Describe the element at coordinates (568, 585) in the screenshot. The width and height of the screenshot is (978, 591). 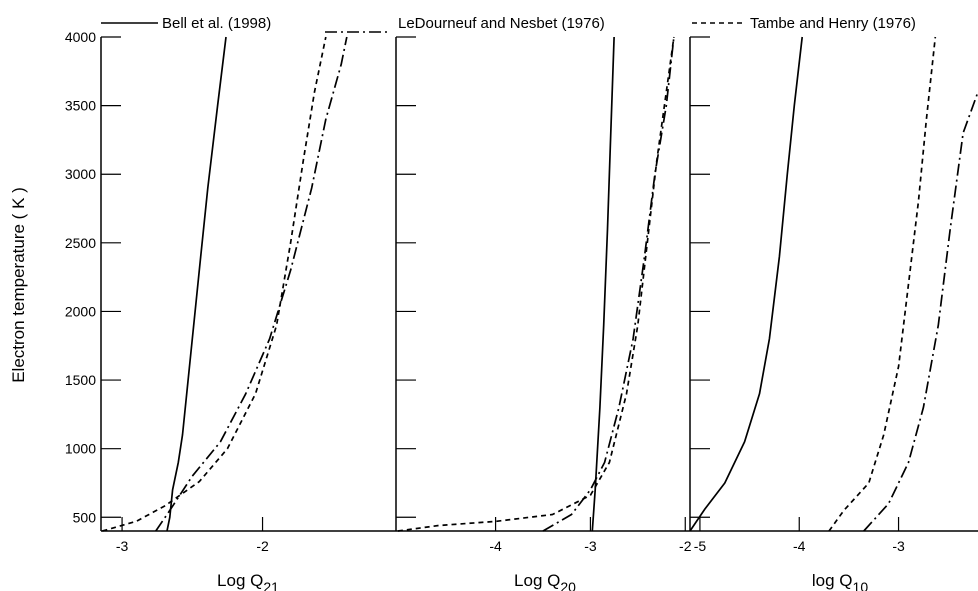
I see `x-axis-label-q20-sub: 20` at that location.